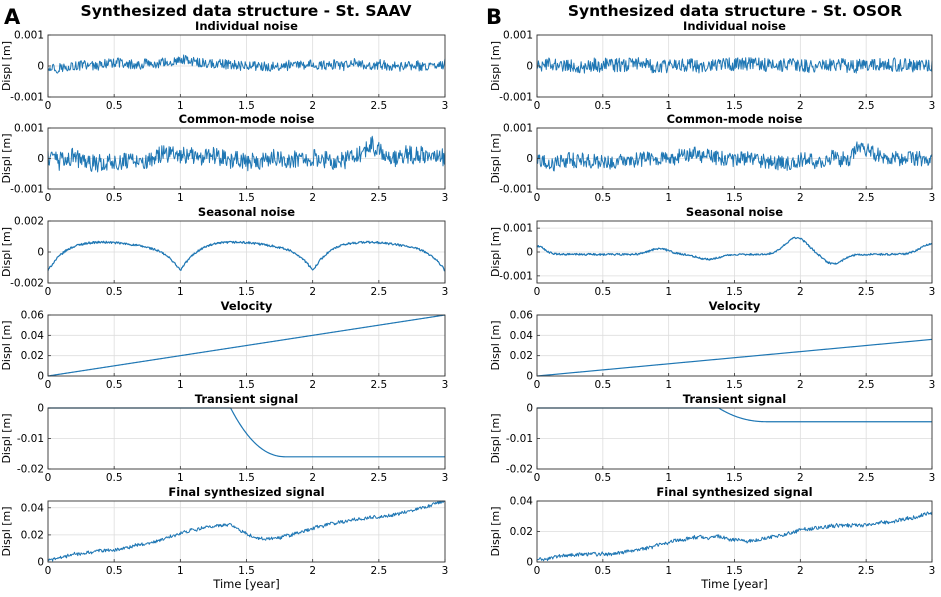 Image resolution: width=941 pixels, height=597 pixels. Describe the element at coordinates (33, 316) in the screenshot. I see `y-tick-label: 0.06` at that location.